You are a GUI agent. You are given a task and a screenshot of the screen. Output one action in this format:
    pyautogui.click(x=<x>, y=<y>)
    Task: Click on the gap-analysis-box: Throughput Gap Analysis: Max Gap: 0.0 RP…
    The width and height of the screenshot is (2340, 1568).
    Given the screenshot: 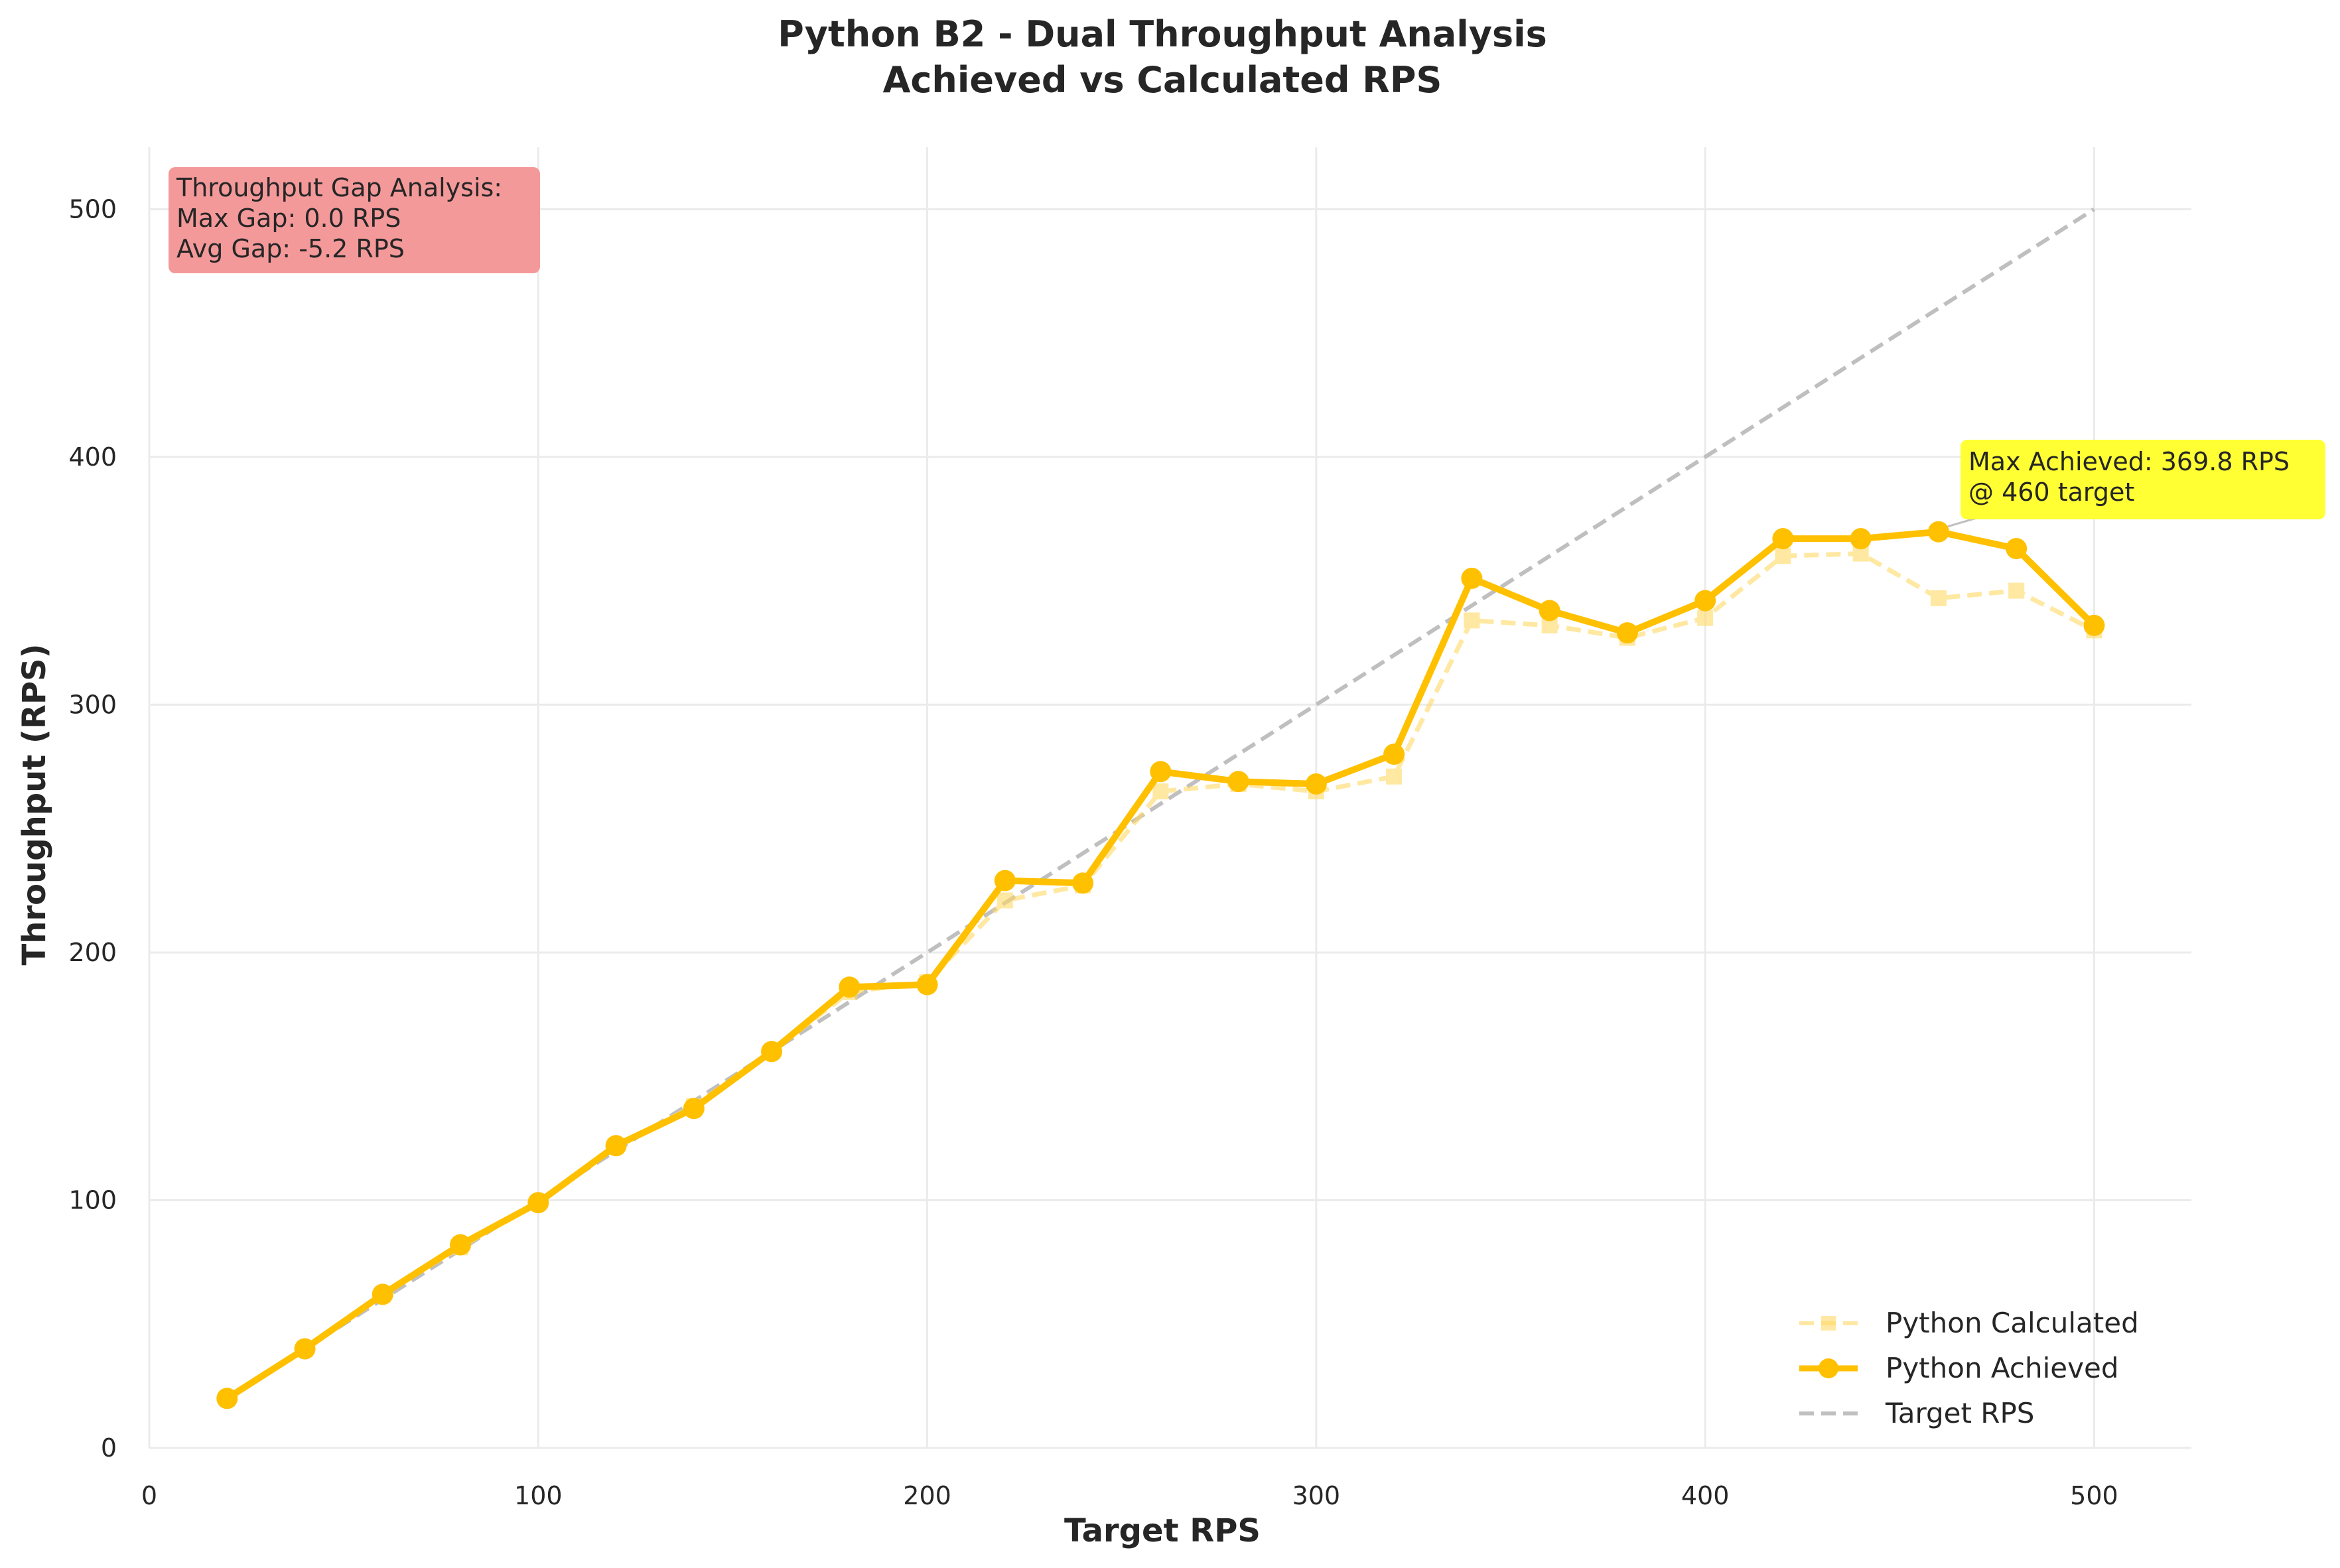 What is the action you would take?
    pyautogui.click(x=354, y=220)
    